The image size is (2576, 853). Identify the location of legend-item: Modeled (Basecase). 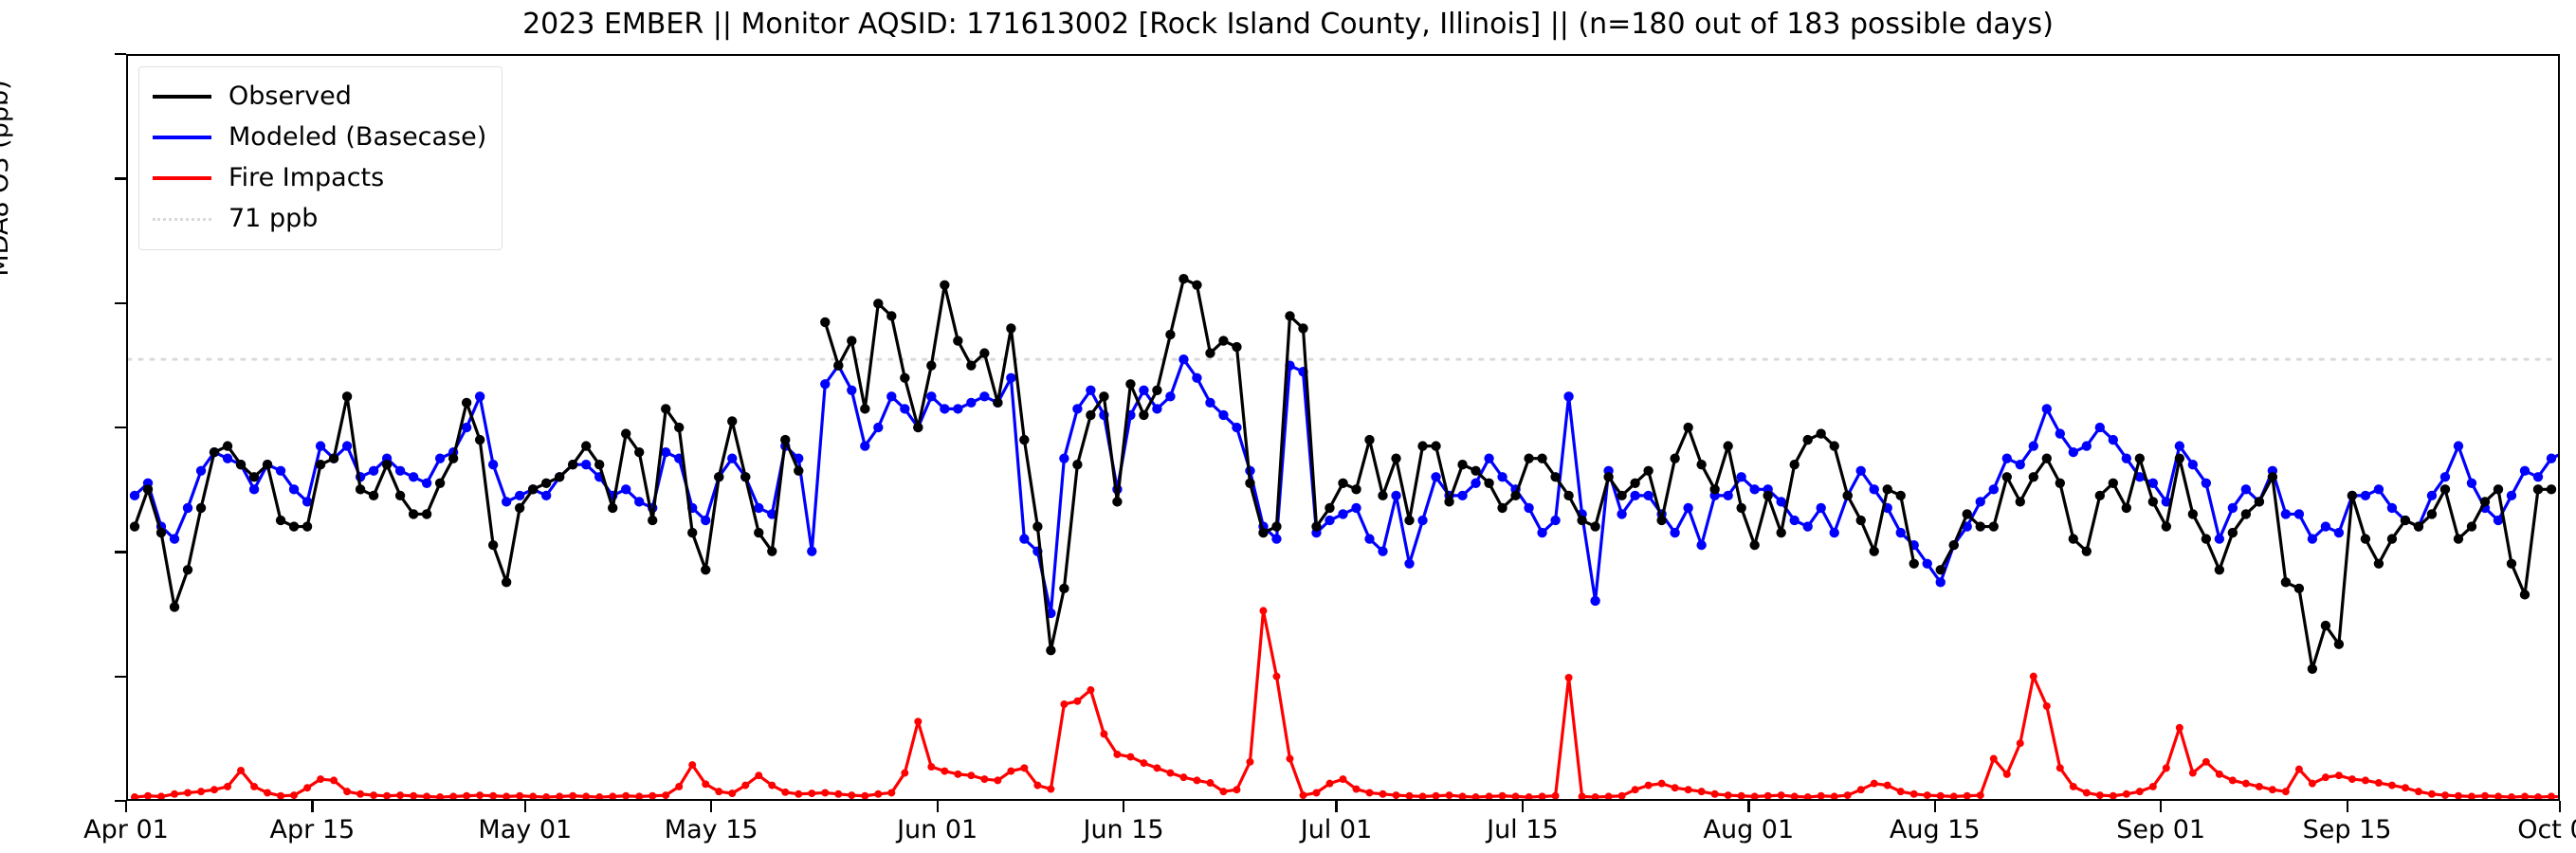
(319, 137).